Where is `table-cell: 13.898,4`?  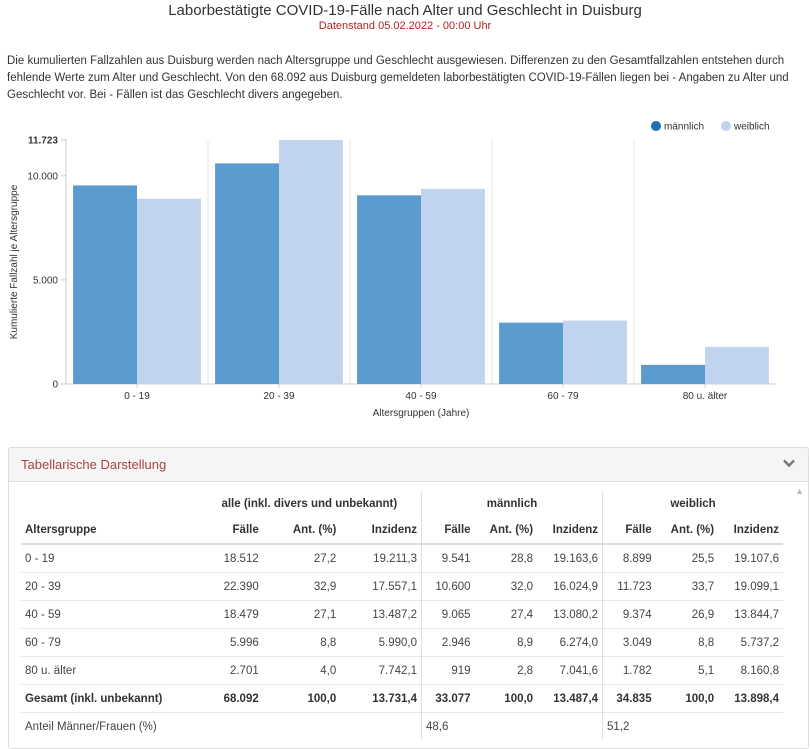 table-cell: 13.898,4 is located at coordinates (750, 698).